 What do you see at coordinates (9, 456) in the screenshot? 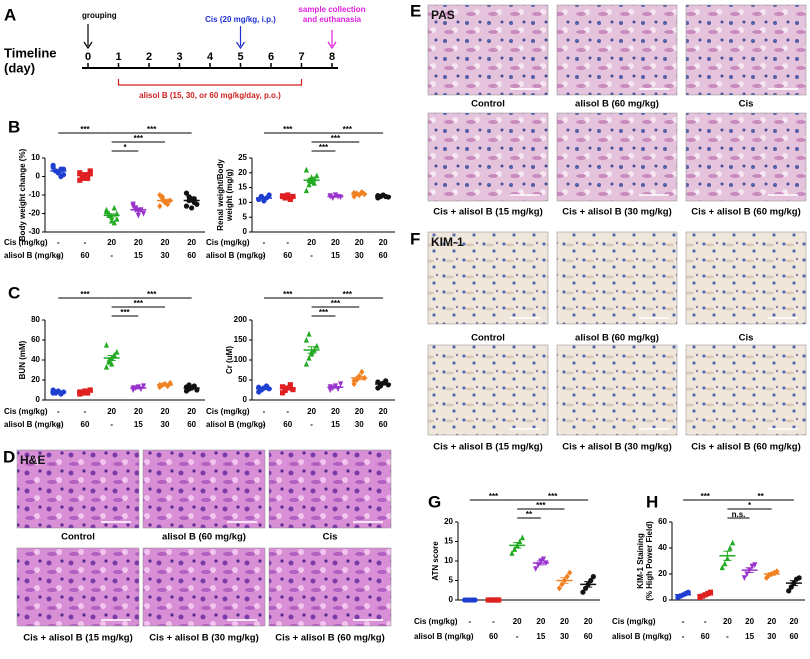
I see `panel-letter: D` at bounding box center [9, 456].